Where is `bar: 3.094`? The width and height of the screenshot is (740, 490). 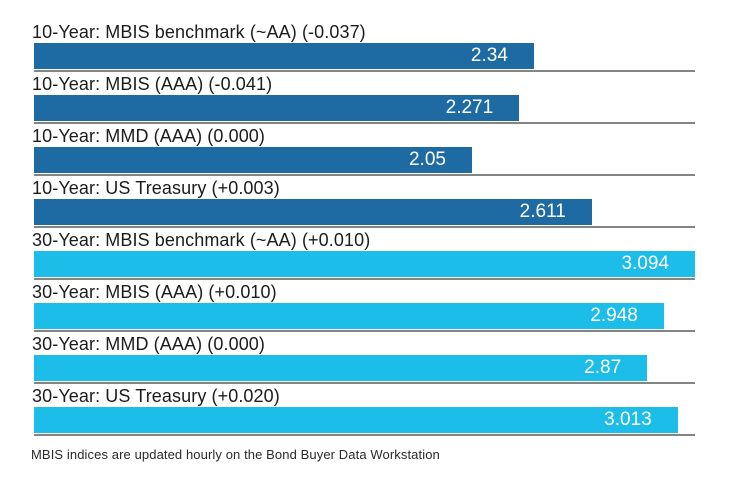 bar: 3.094 is located at coordinates (364, 264).